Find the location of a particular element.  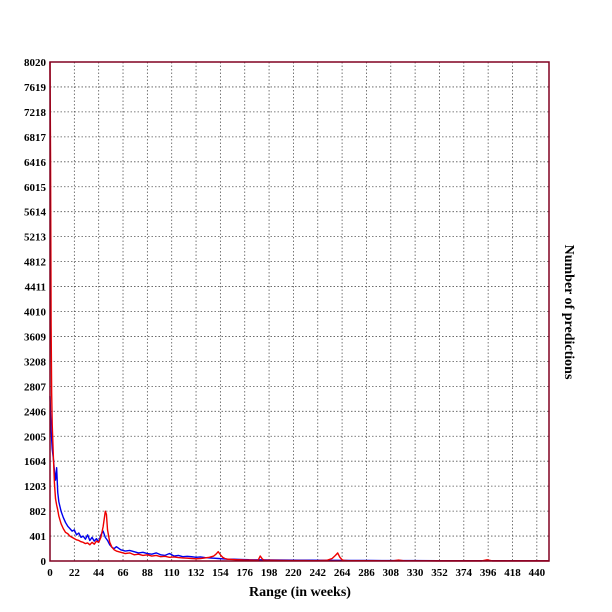

x-tick-label: 330 is located at coordinates (415, 573).